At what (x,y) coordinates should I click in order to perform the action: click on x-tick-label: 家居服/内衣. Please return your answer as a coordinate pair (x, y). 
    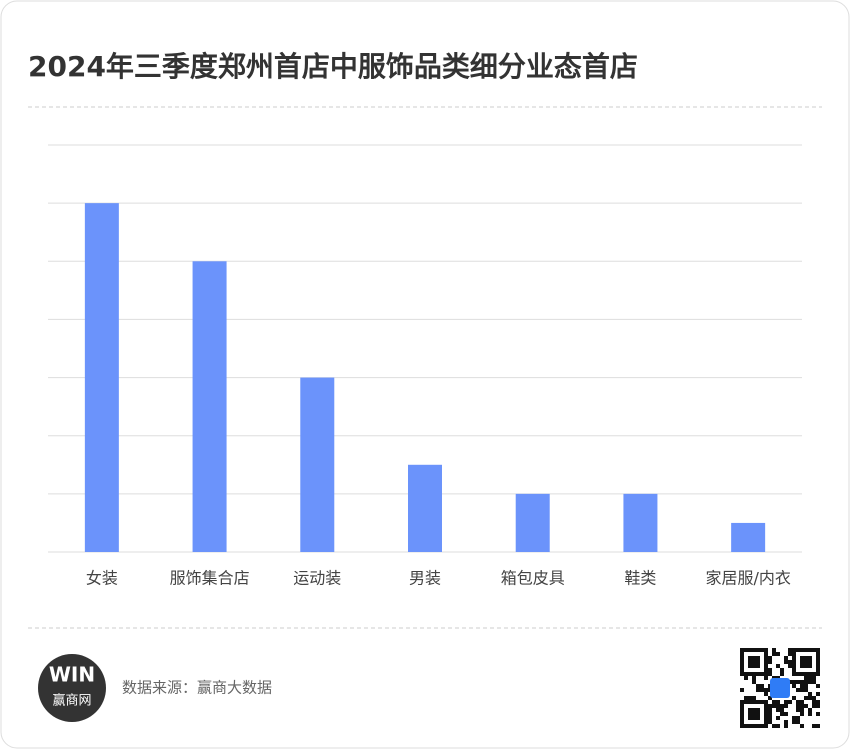
    Looking at the image, I should click on (747, 578).